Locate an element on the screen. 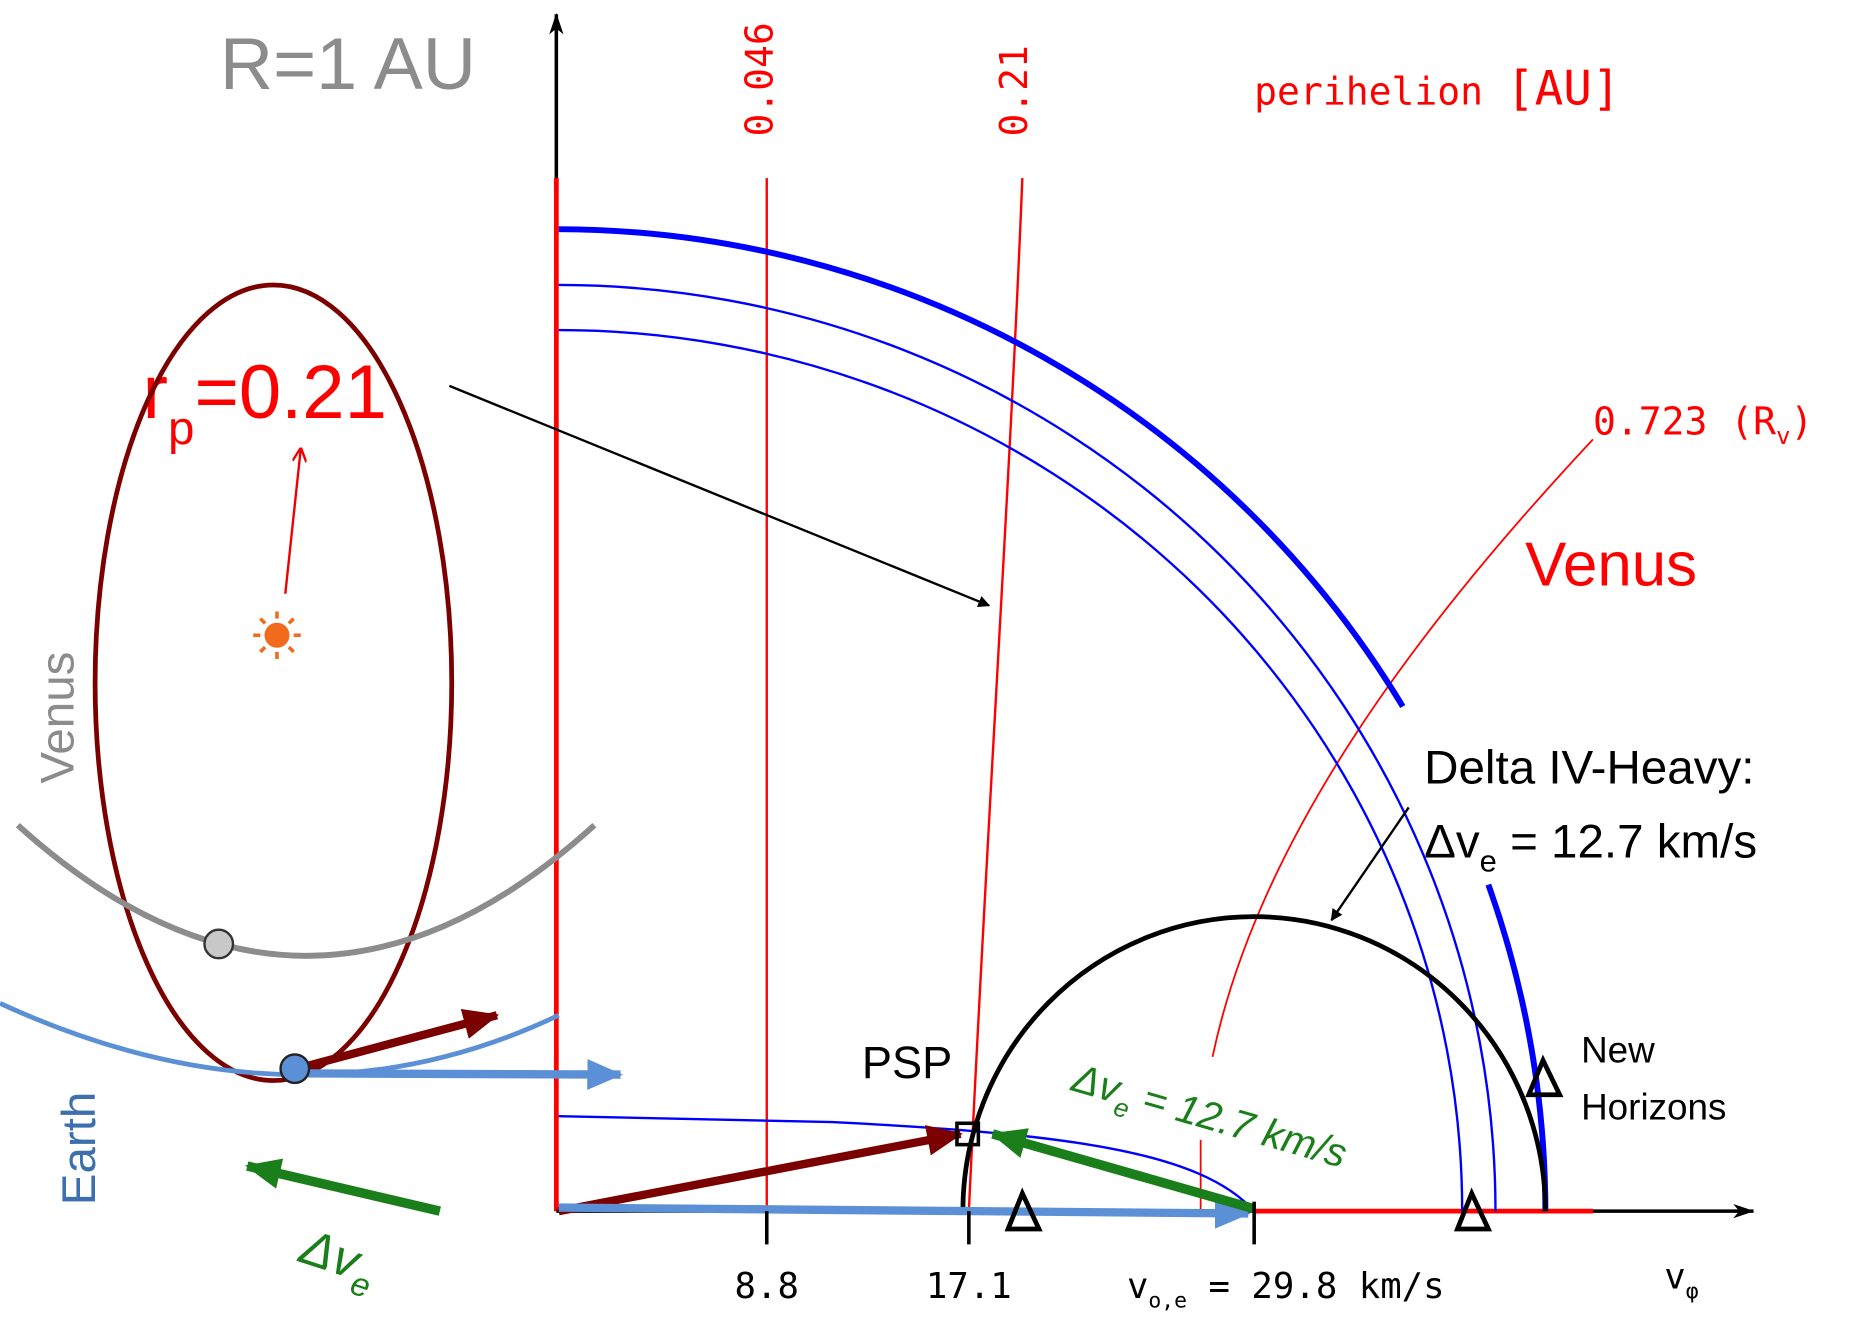 This screenshot has height=1318, width=1864. line-label: 0.21 is located at coordinates (1014, 90).